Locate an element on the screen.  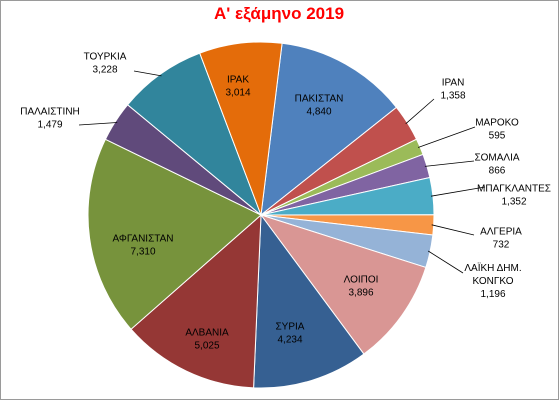
data-label-10: ΑΦΓΑΝΙΣΤΑΝ 7,310 is located at coordinates (142, 246).